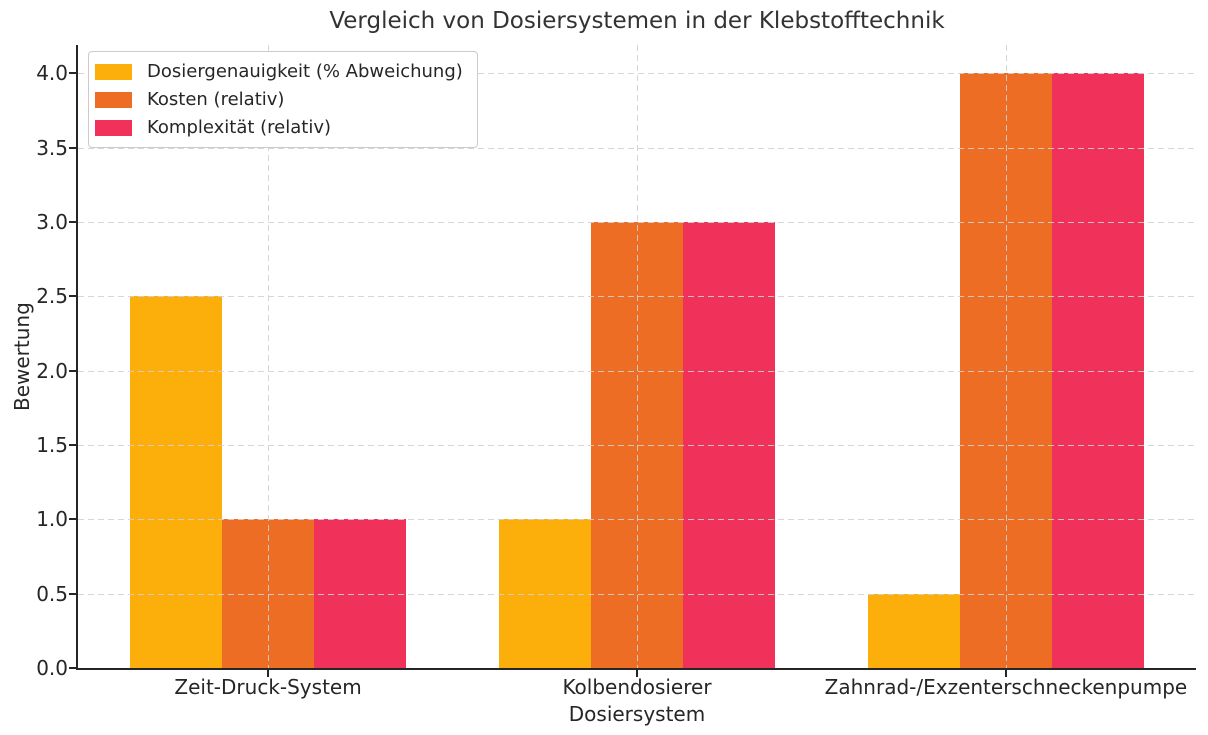 Image resolution: width=1208 pixels, height=735 pixels. What do you see at coordinates (637, 714) in the screenshot?
I see `x-axis-label: Dosiersystem` at bounding box center [637, 714].